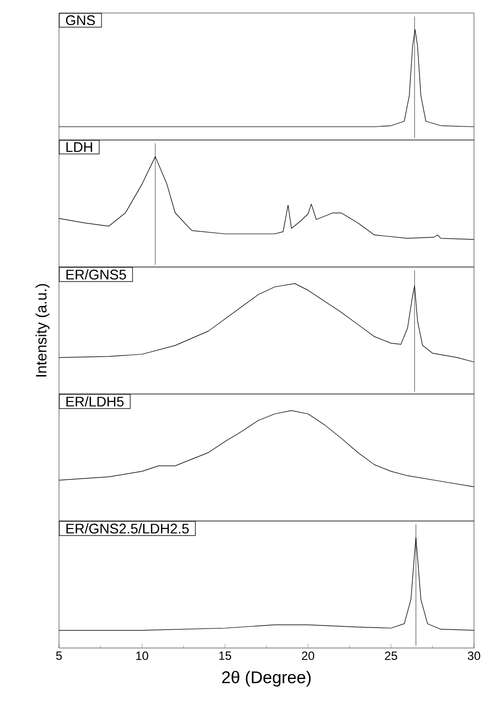  What do you see at coordinates (79, 147) in the screenshot?
I see `chart-title: LDH` at bounding box center [79, 147].